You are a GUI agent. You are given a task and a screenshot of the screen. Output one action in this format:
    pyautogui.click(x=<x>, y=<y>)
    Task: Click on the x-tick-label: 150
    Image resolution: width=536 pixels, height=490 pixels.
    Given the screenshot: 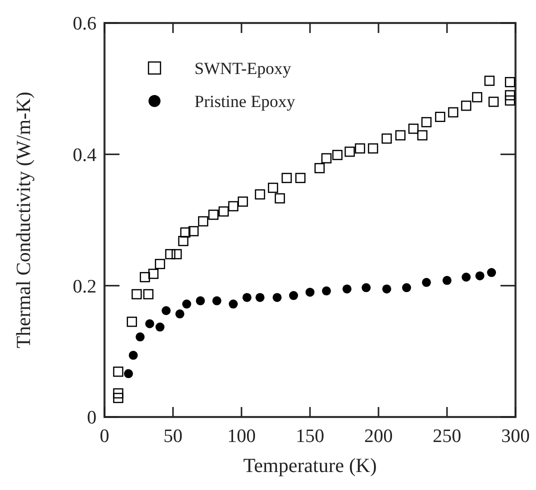 What is the action you would take?
    pyautogui.click(x=310, y=436)
    